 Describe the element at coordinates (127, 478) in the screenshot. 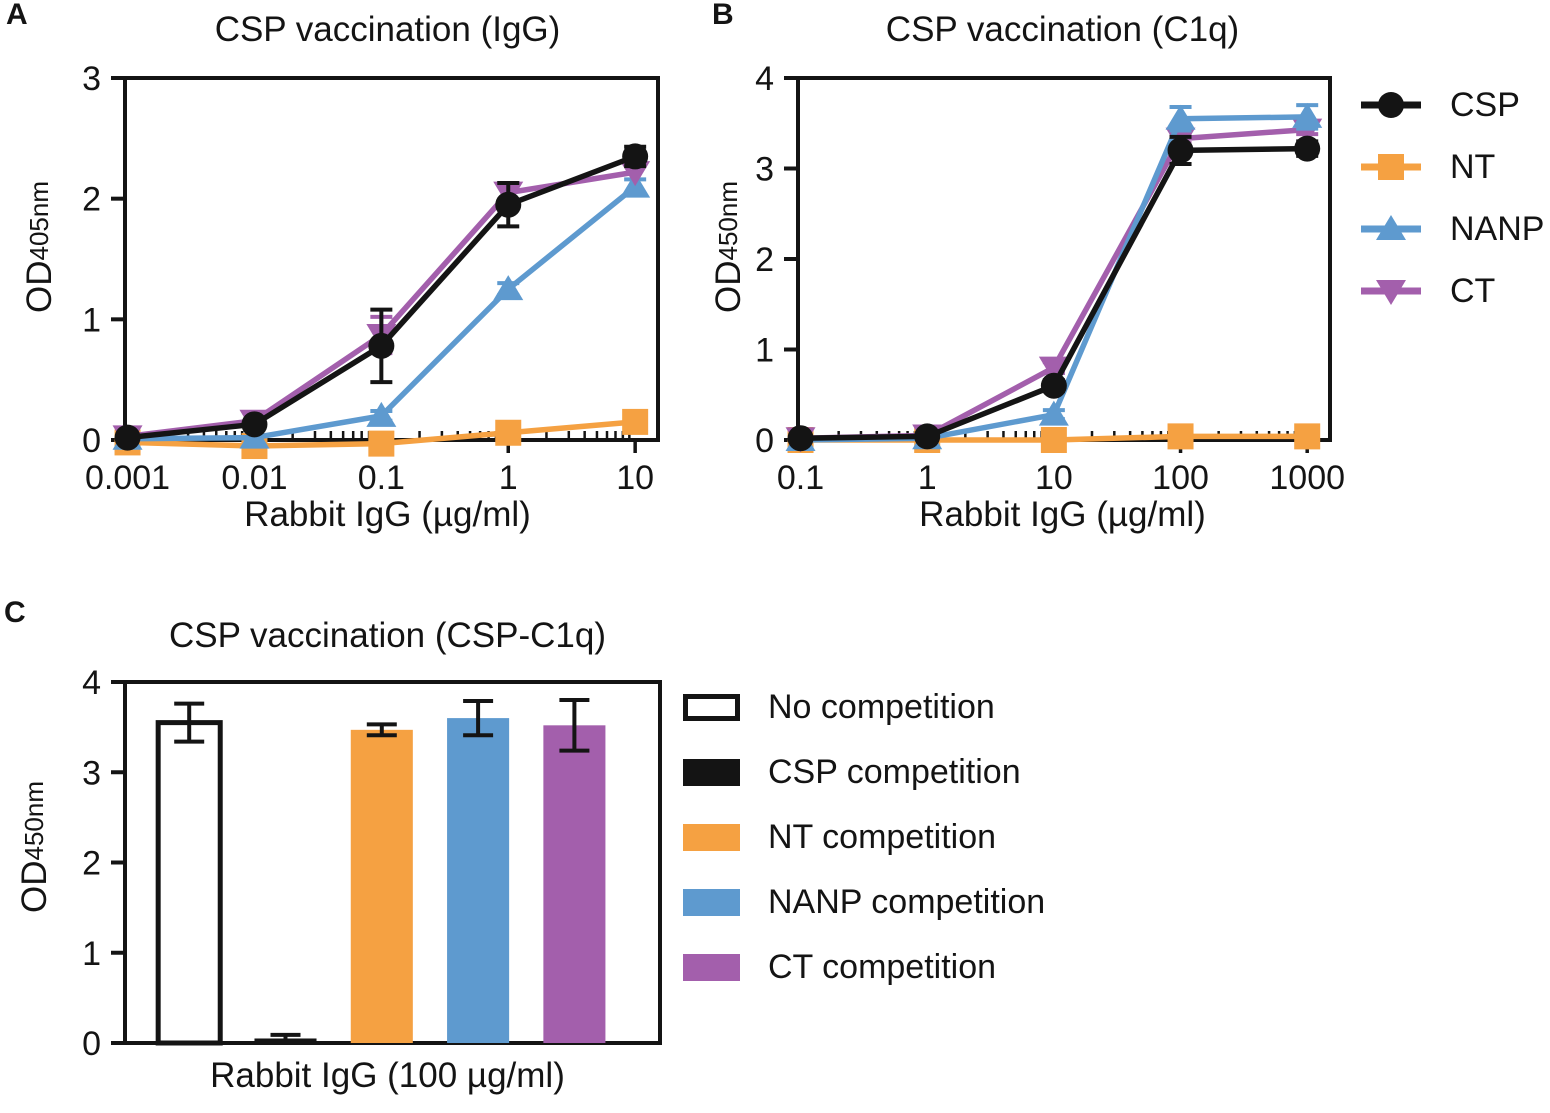

I see `svg-text: 0.001` at that location.